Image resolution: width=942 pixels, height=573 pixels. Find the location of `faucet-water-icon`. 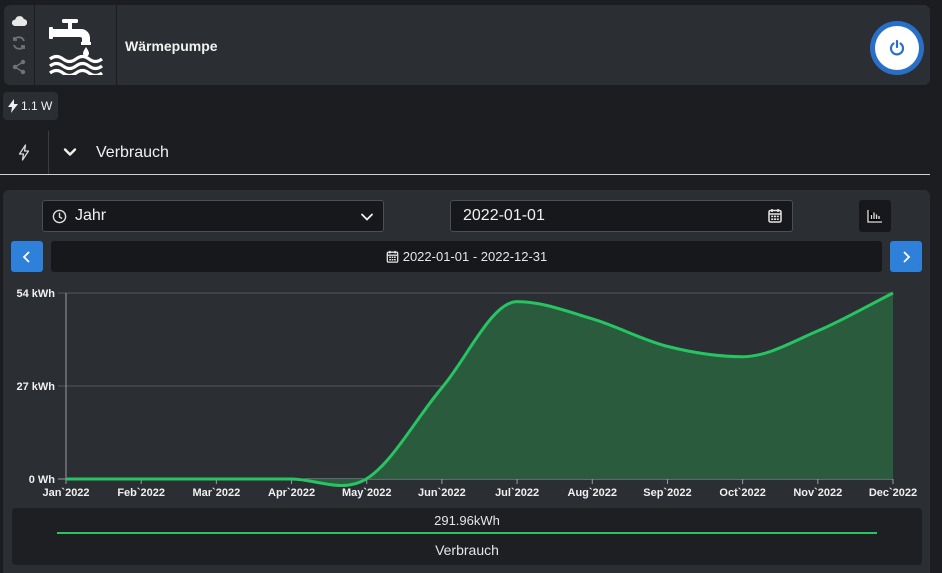

faucet-water-icon is located at coordinates (76, 45).